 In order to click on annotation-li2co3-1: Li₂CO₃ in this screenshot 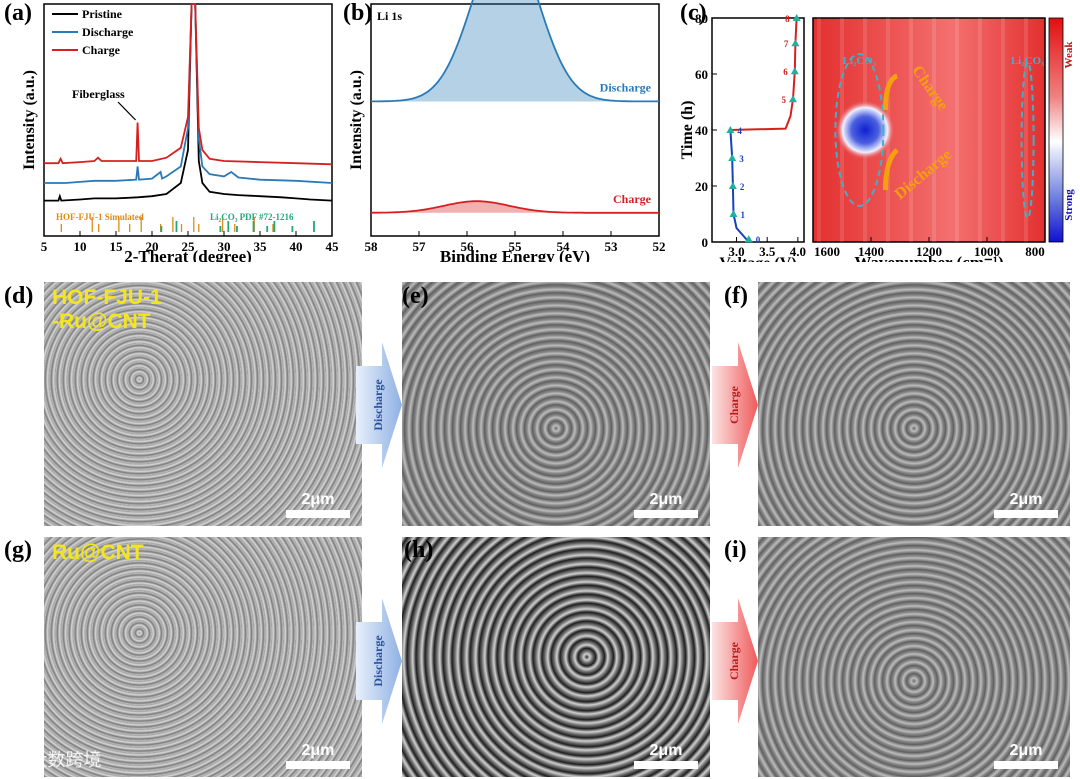, I will do `click(860, 61)`.